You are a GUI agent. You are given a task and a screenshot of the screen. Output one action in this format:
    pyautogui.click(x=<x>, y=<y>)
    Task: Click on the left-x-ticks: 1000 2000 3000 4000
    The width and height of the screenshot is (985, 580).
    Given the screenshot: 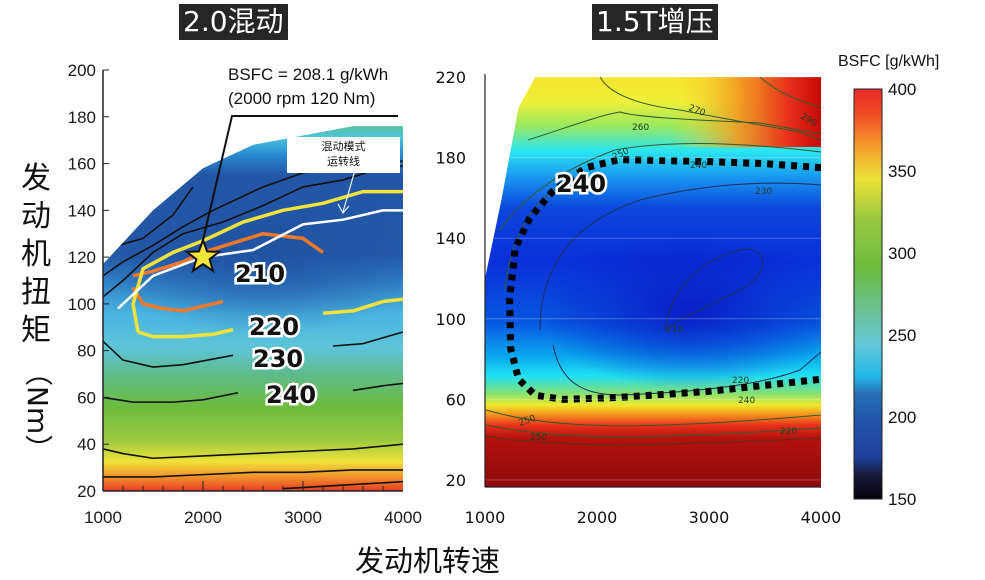 What is the action you would take?
    pyautogui.click(x=253, y=504)
    